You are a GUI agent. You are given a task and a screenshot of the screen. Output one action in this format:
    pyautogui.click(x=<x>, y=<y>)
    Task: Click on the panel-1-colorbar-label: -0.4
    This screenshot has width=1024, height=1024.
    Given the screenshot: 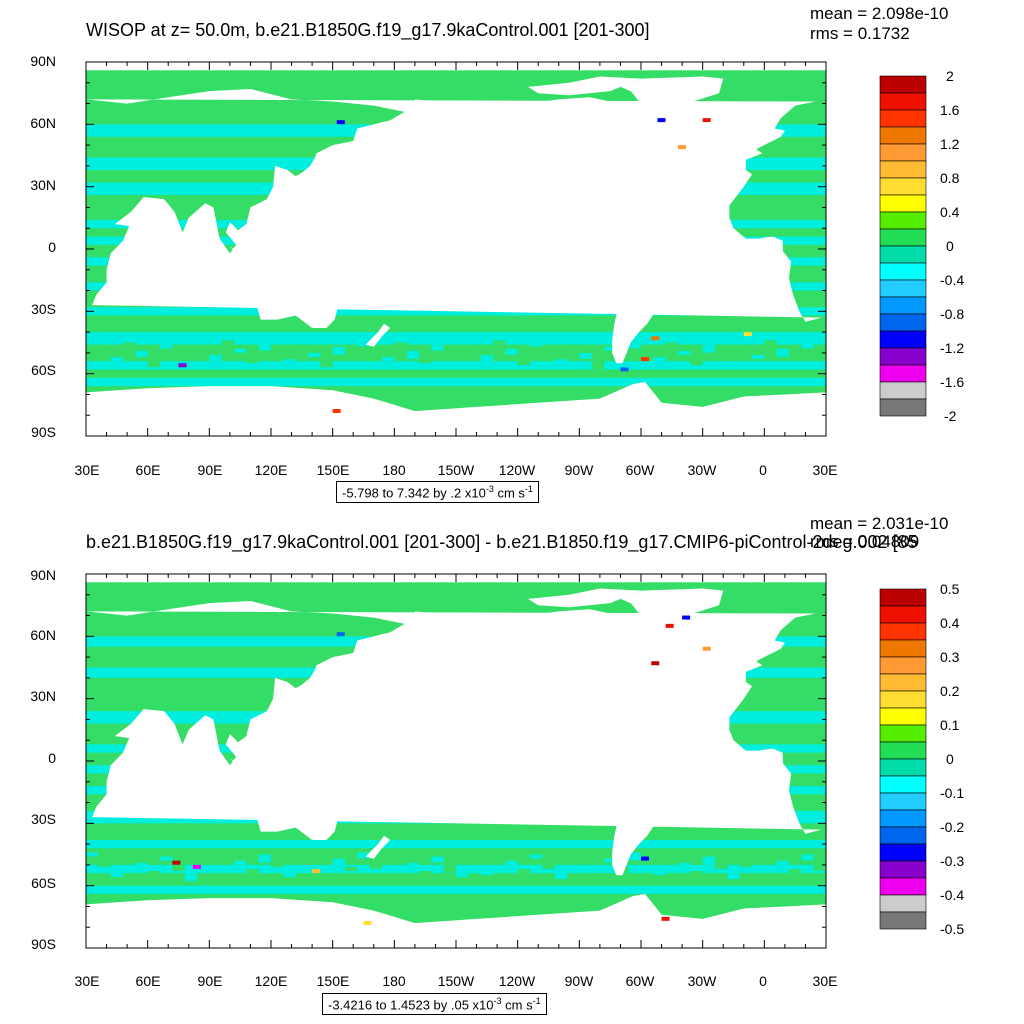 What is the action you would take?
    pyautogui.click(x=952, y=280)
    